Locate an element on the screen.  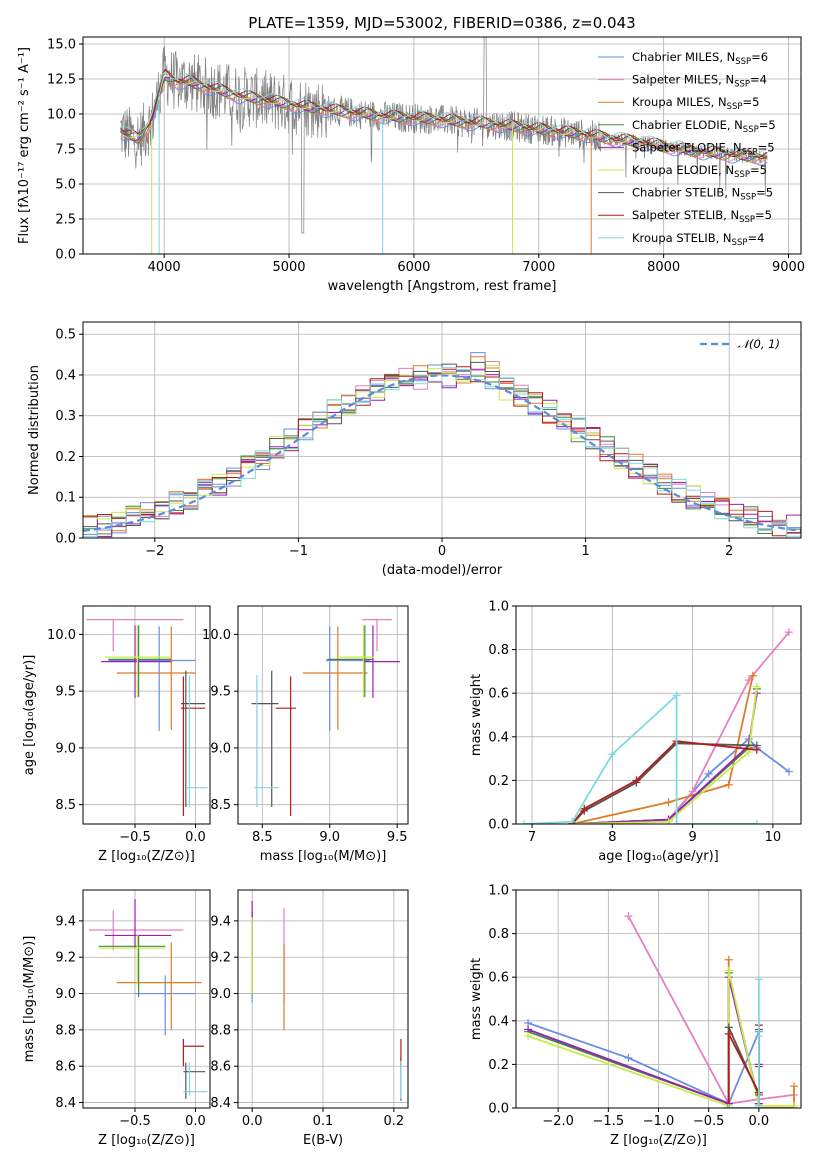
legend-label: Kroupa MILES, NSSP=5 is located at coordinates (695, 103).